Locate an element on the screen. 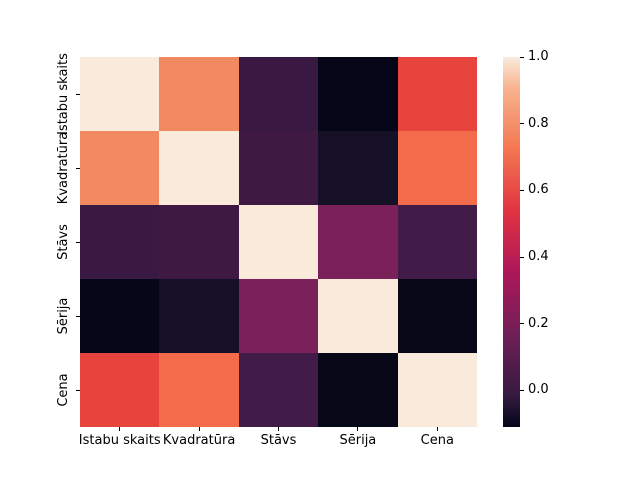 This screenshot has width=640, height=480. x-tick-label: Cena is located at coordinates (437, 440).